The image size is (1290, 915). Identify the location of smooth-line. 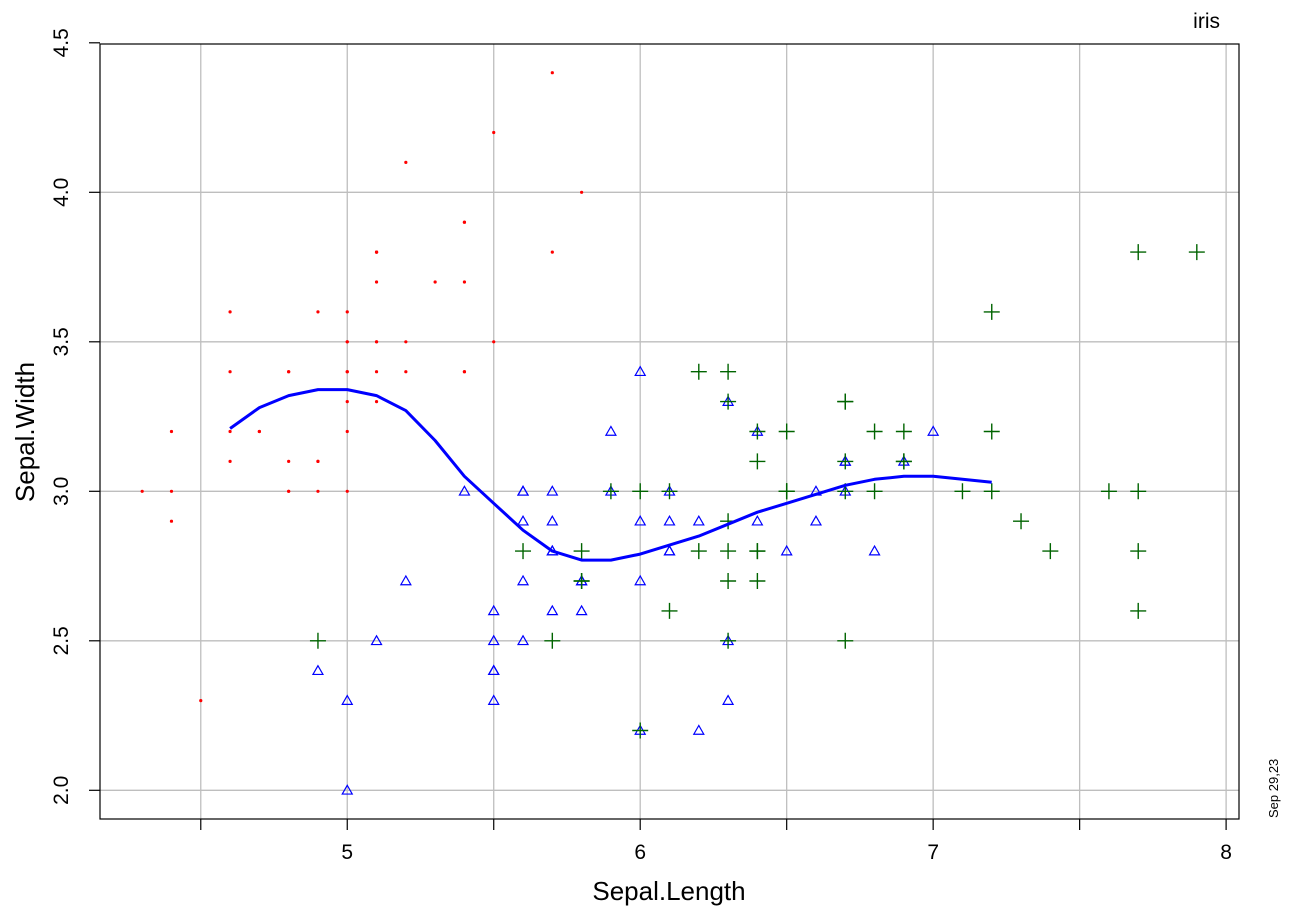
(610, 475).